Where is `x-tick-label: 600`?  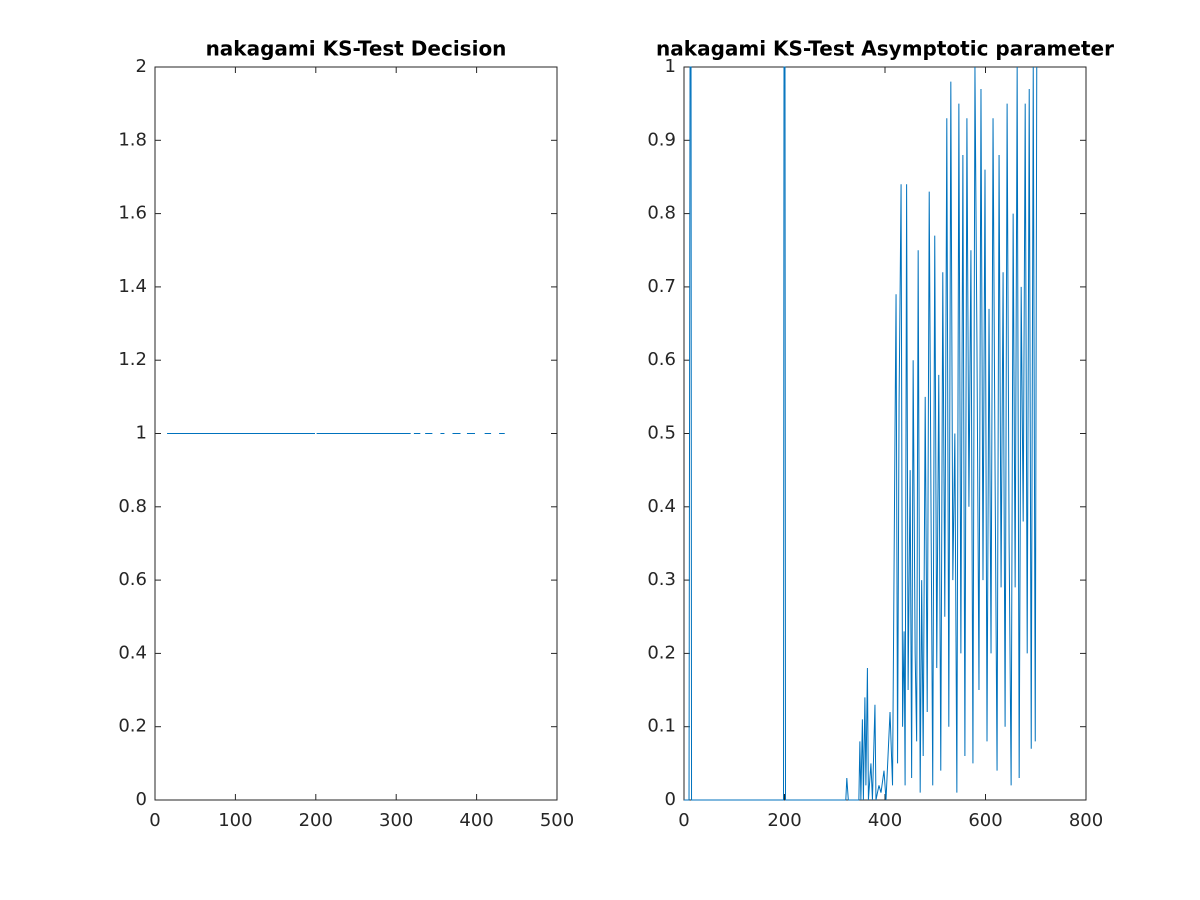 x-tick-label: 600 is located at coordinates (985, 820).